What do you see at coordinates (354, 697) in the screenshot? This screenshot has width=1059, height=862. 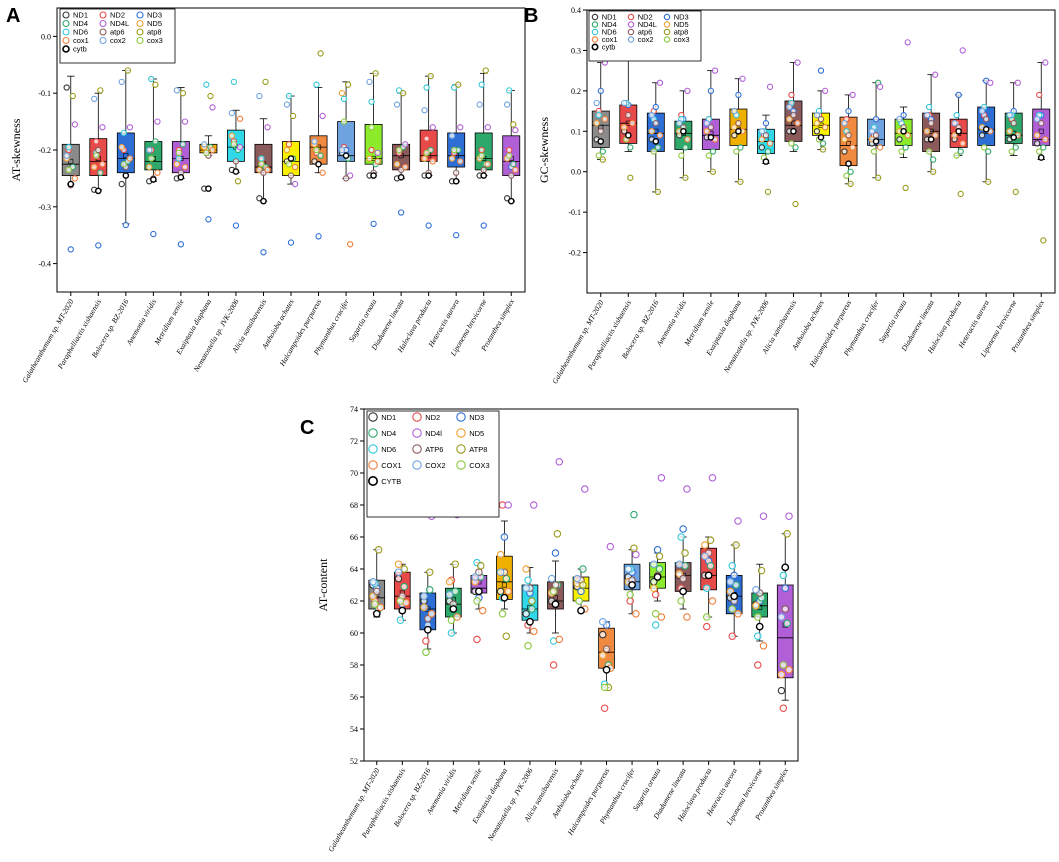 I see `y-tick-label: 56` at bounding box center [354, 697].